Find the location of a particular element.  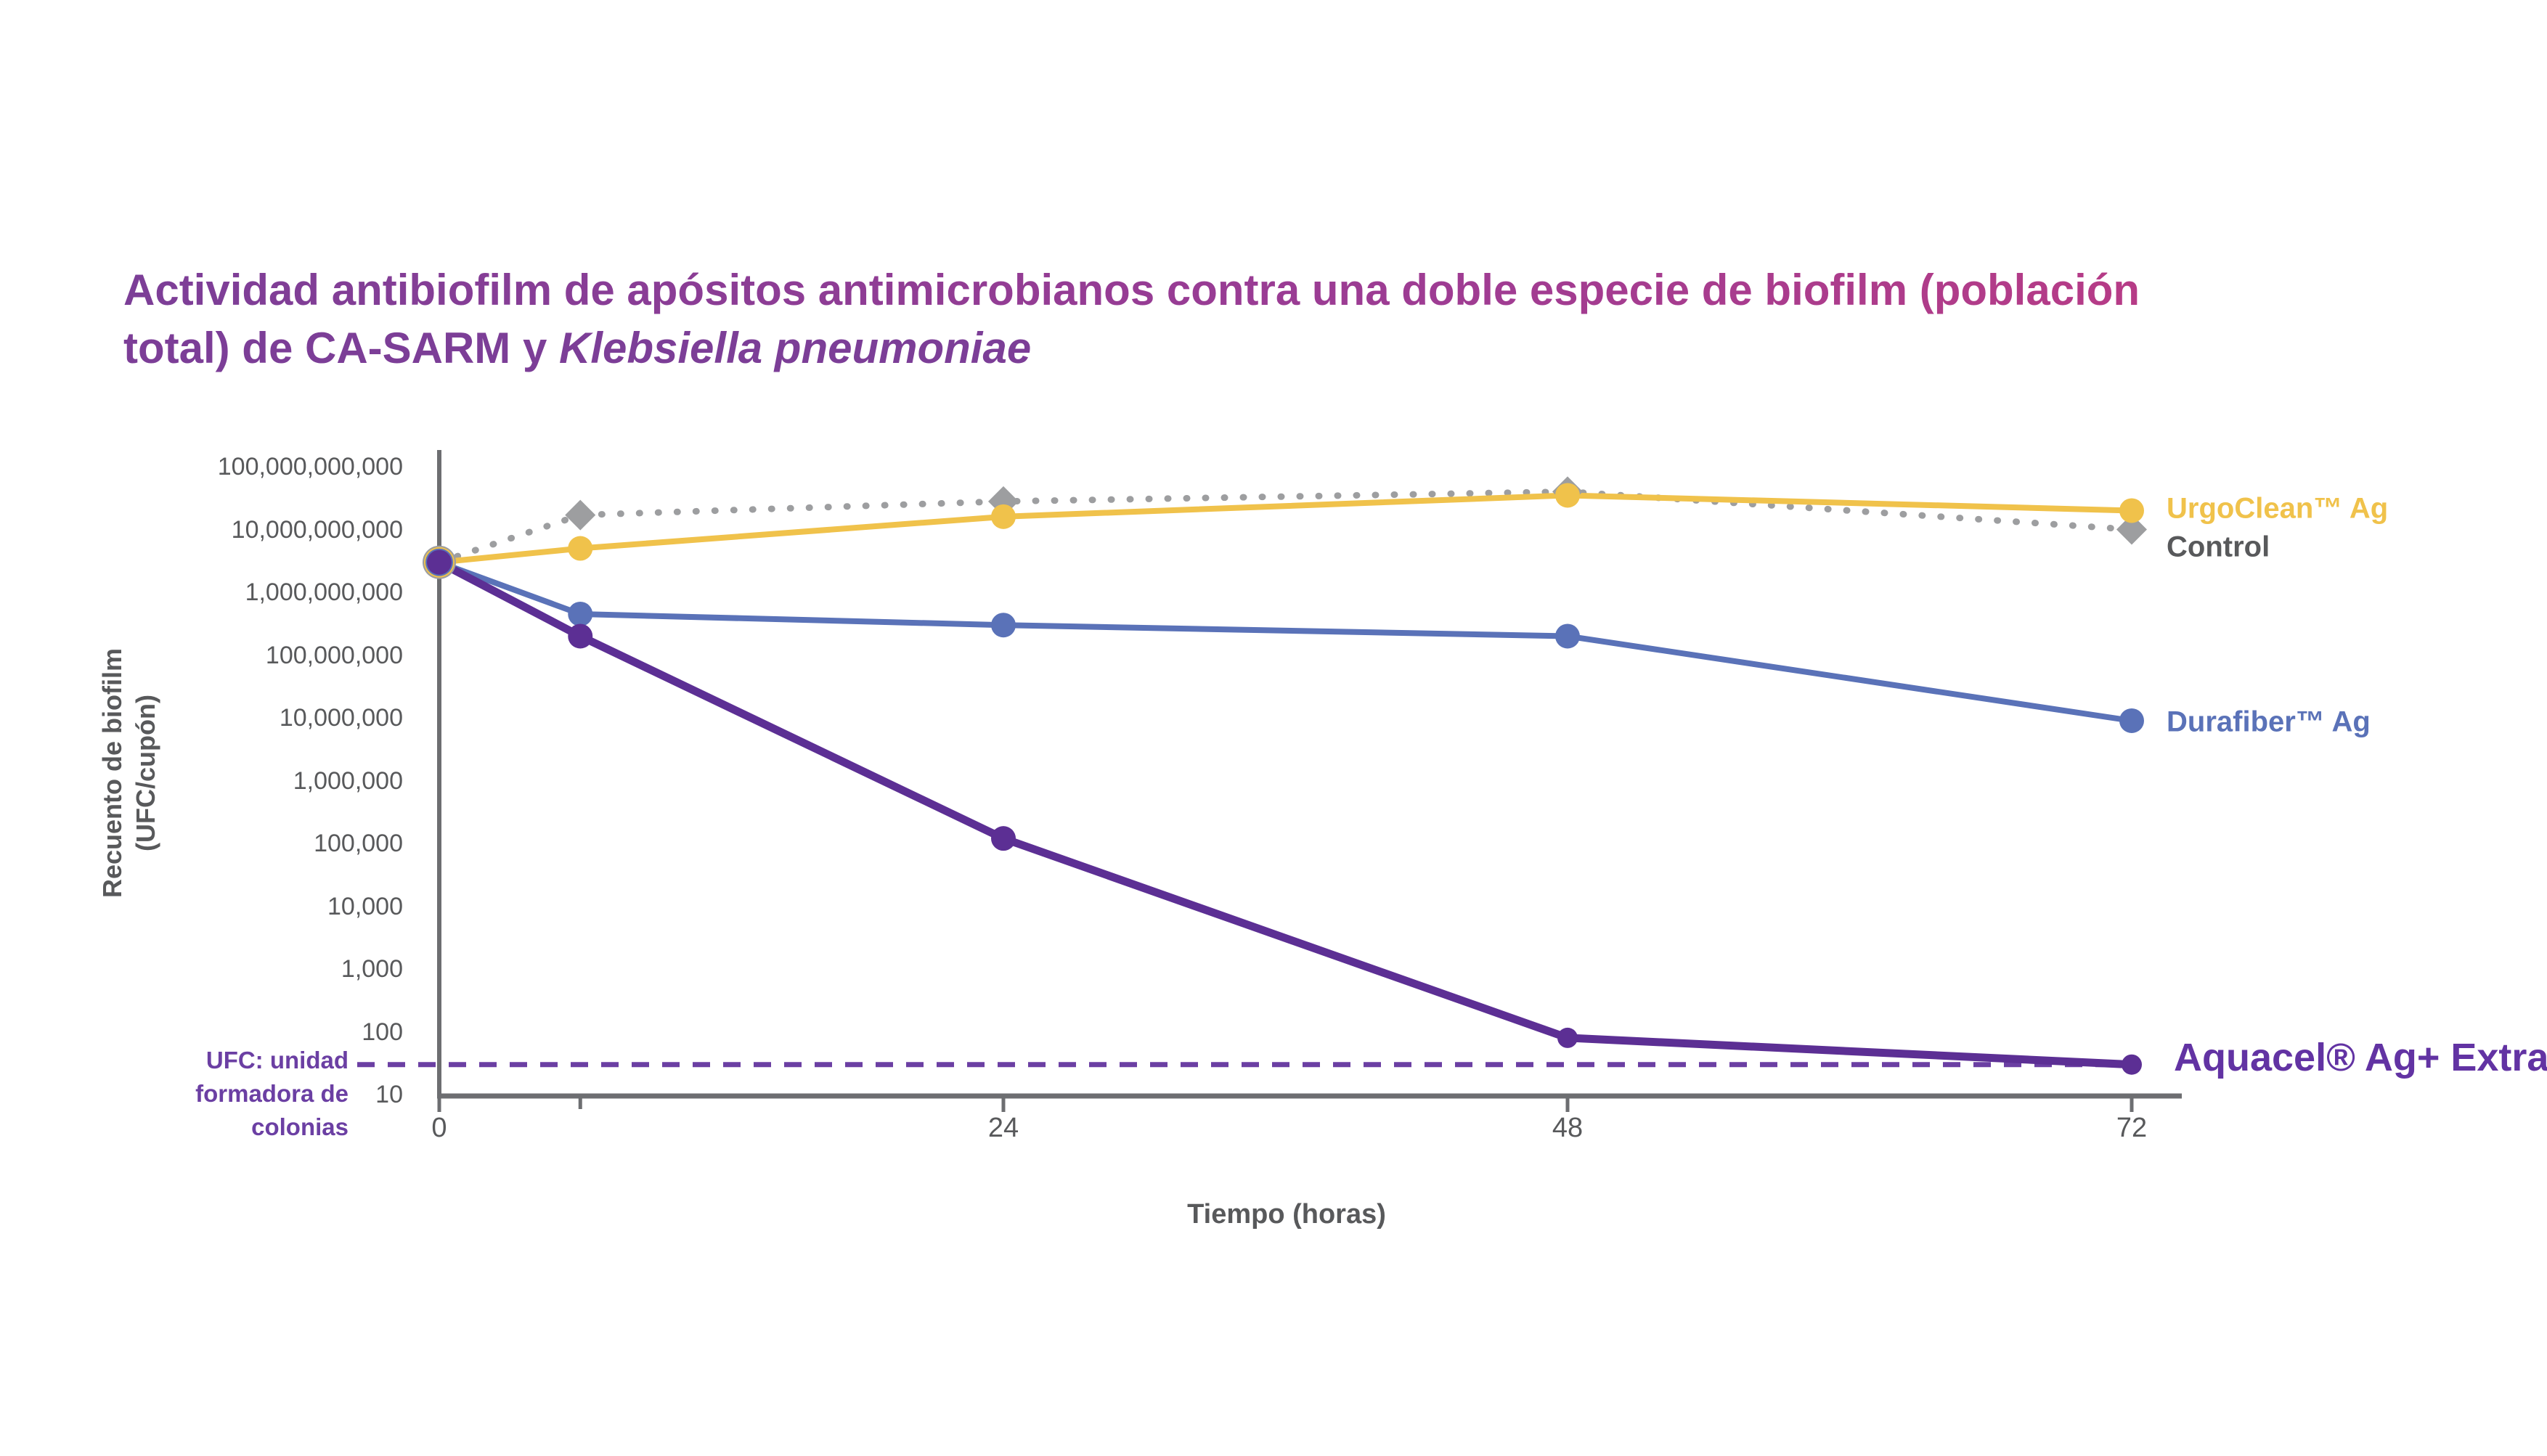

chart-title-species-italic: Klebsiella pneumoniae is located at coordinates (795, 348).